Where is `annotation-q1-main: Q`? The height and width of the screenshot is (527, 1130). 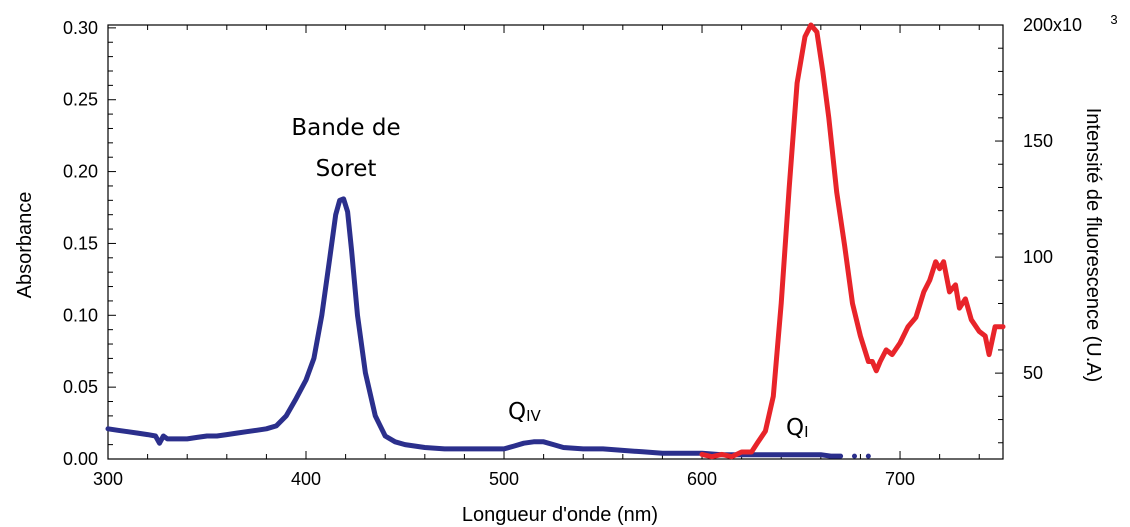 annotation-q1-main: Q is located at coordinates (795, 428).